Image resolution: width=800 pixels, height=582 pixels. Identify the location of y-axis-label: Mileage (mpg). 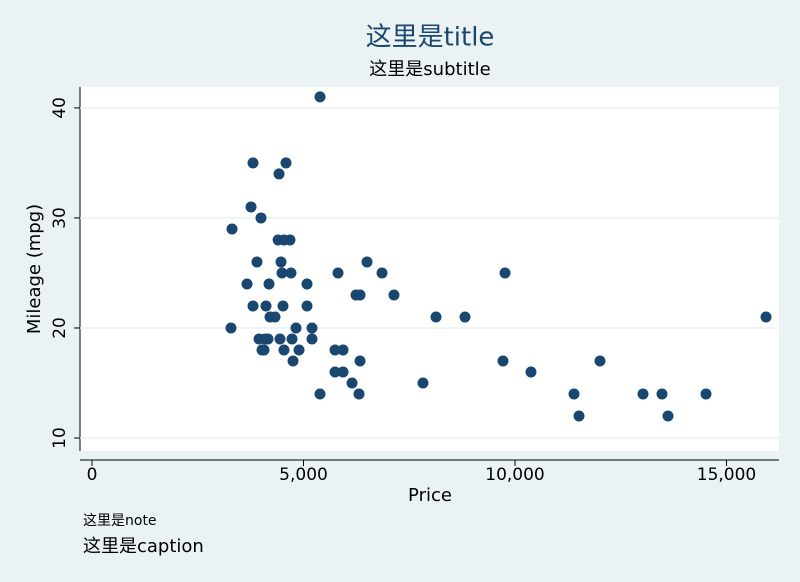
(34, 269).